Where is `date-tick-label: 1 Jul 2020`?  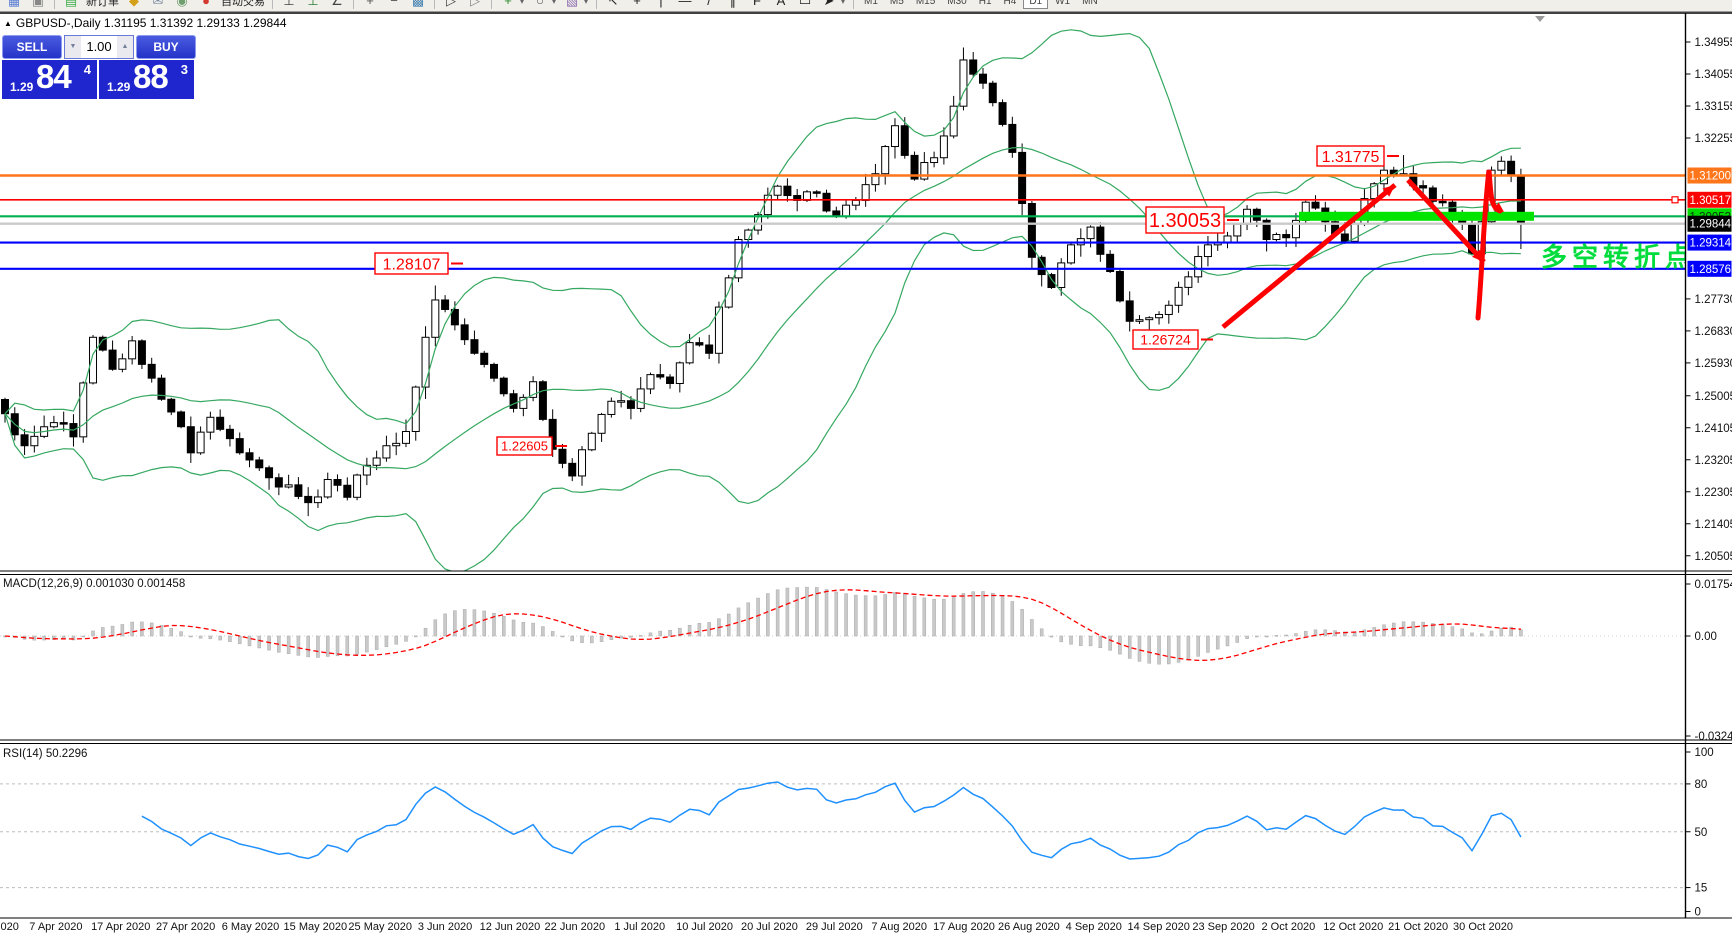
date-tick-label: 1 Jul 2020 is located at coordinates (639, 927).